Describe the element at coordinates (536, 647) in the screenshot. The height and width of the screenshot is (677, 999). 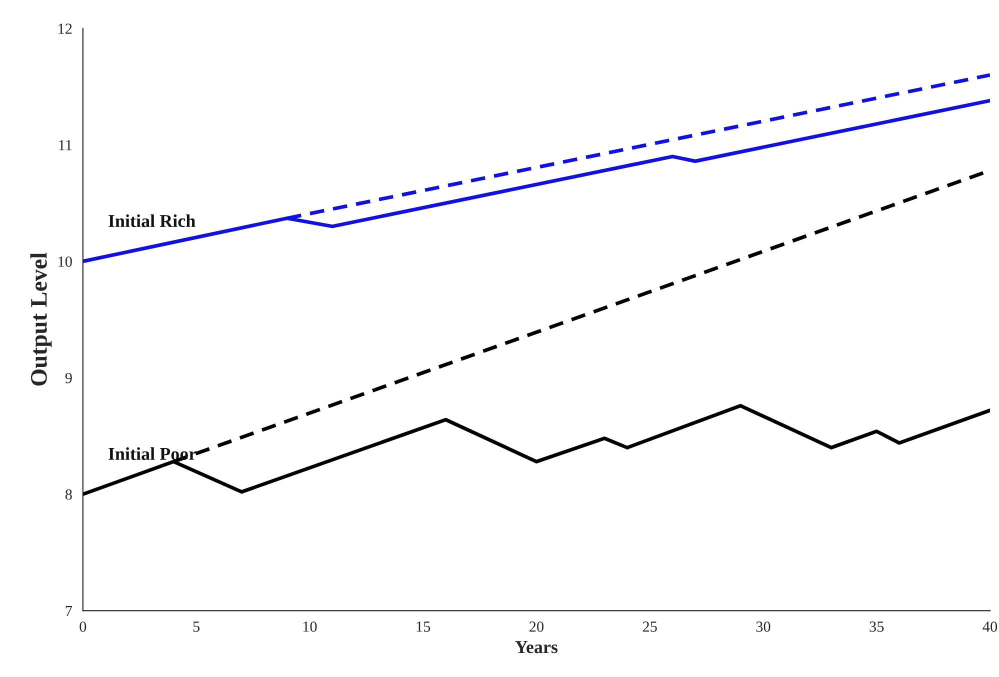
I see `x-axis-title: Years` at that location.